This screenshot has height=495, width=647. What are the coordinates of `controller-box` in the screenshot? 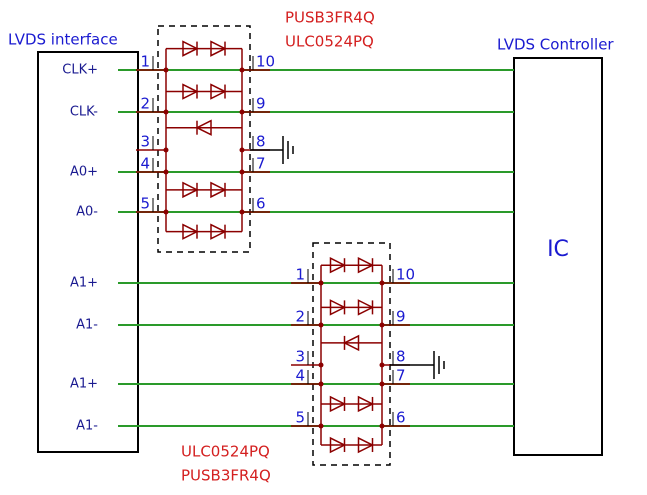 It's located at (558, 256).